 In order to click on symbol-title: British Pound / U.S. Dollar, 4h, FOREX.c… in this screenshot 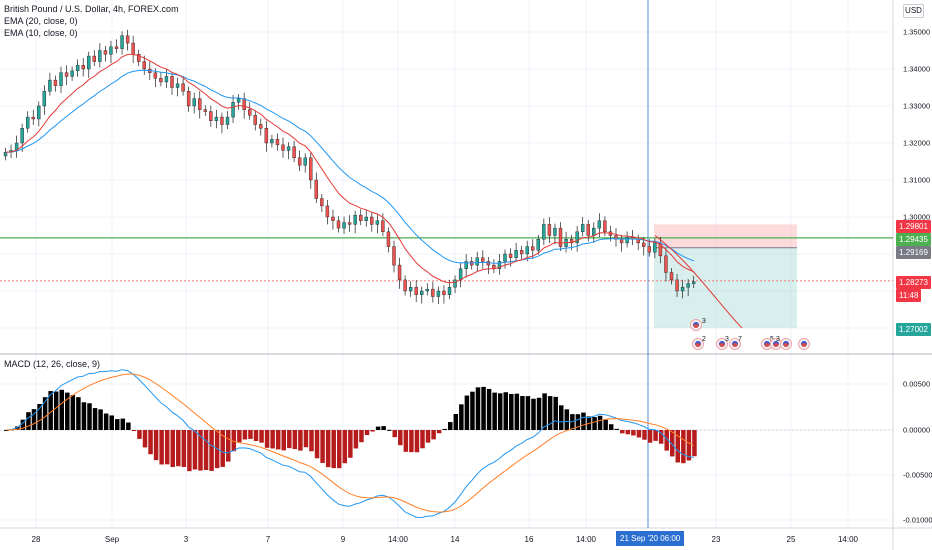, I will do `click(91, 9)`.